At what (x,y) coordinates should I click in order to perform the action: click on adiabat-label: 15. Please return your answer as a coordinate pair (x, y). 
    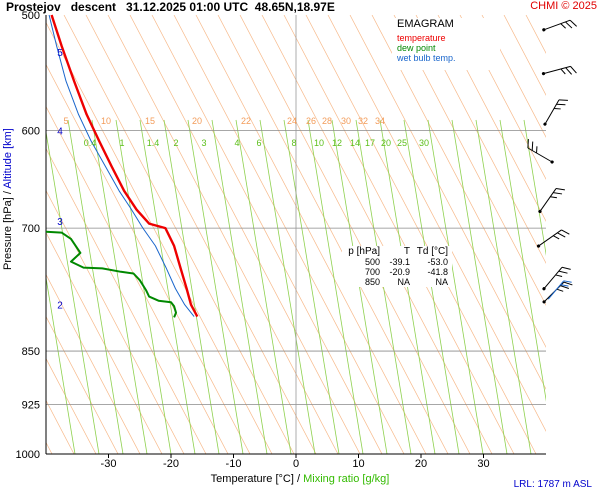
    Looking at the image, I should click on (150, 121).